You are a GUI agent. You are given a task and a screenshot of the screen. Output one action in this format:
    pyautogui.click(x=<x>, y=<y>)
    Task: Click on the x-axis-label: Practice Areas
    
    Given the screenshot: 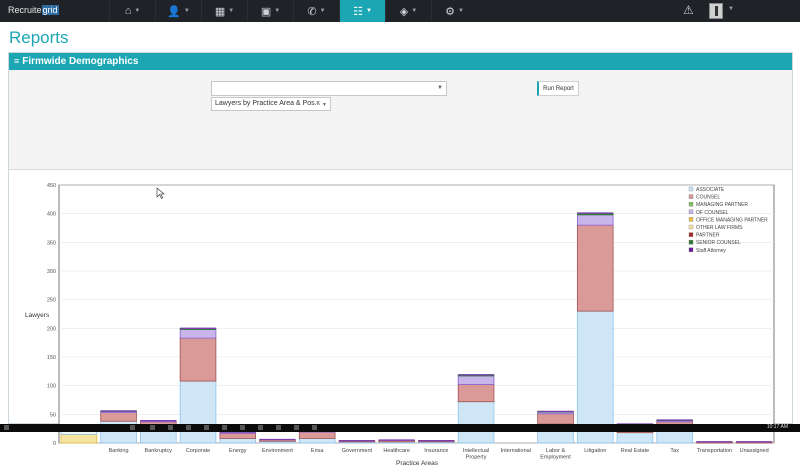 What is the action you would take?
    pyautogui.click(x=417, y=463)
    